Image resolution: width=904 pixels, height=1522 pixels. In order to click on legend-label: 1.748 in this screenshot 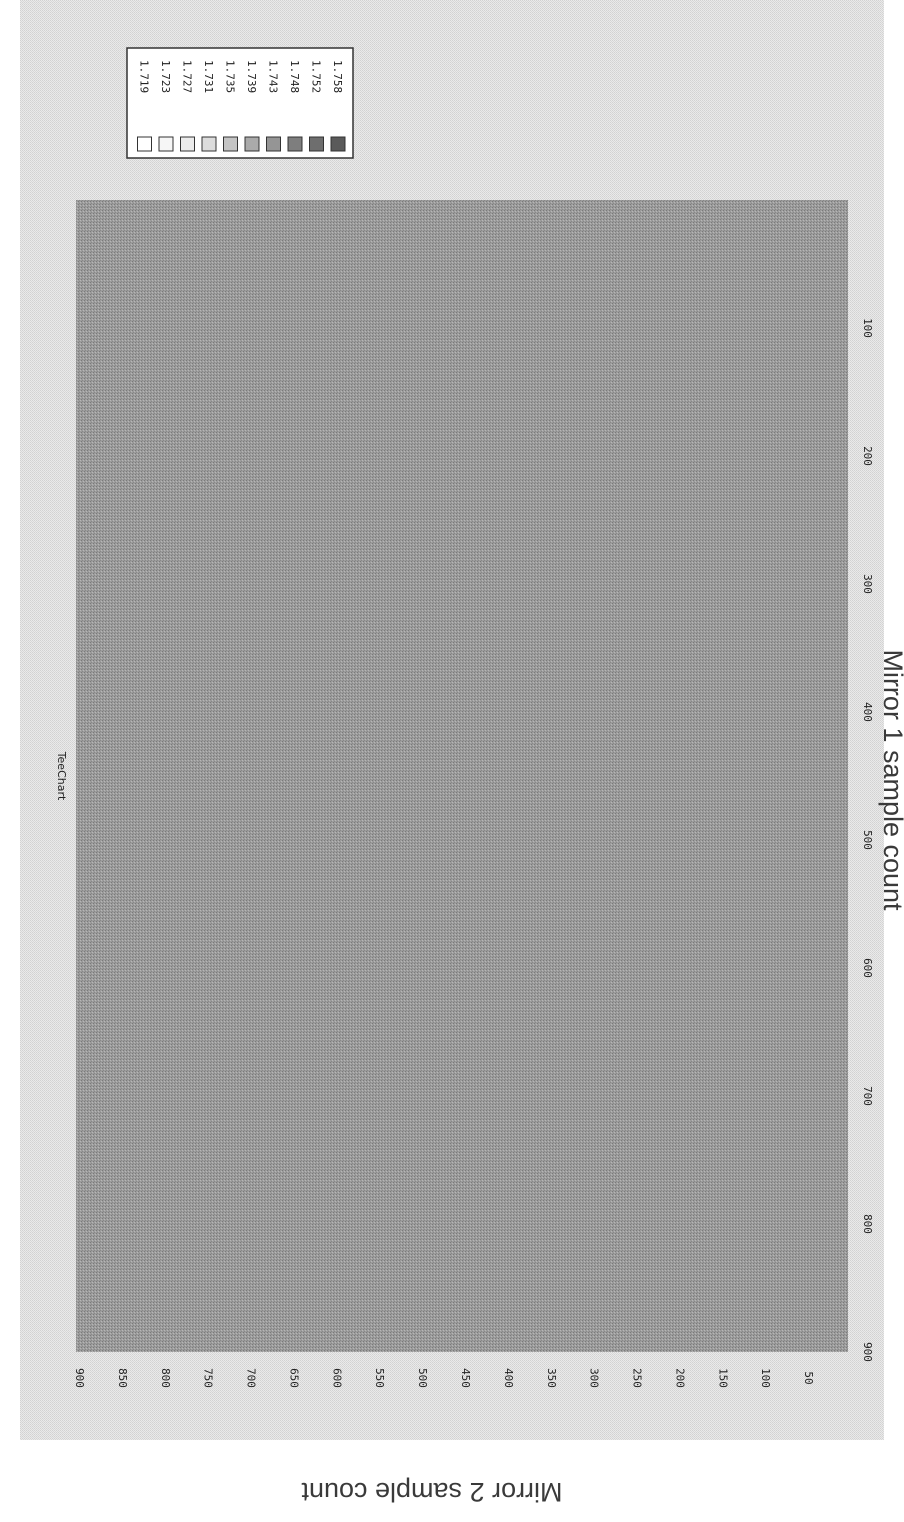, I will do `click(294, 76)`.